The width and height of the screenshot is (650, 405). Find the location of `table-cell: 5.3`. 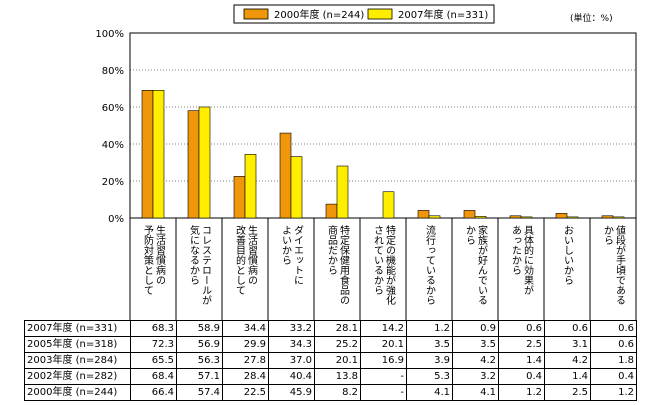

table-cell: 5.3 is located at coordinates (429, 376).